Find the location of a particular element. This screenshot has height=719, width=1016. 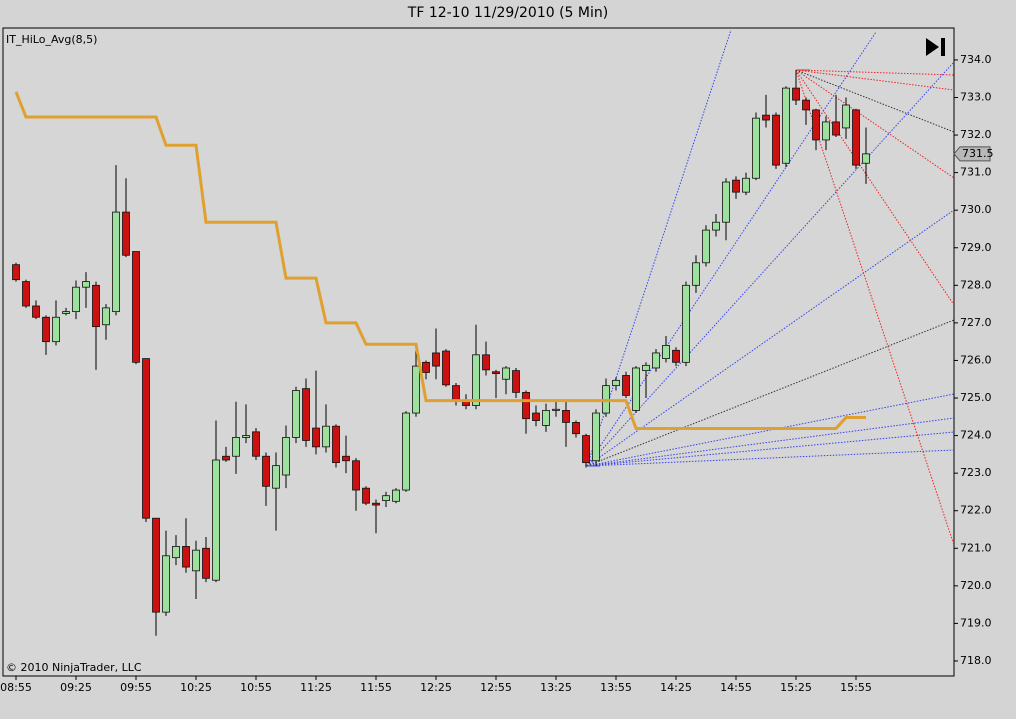

x-tick-label: 08:55 is located at coordinates (16, 687).